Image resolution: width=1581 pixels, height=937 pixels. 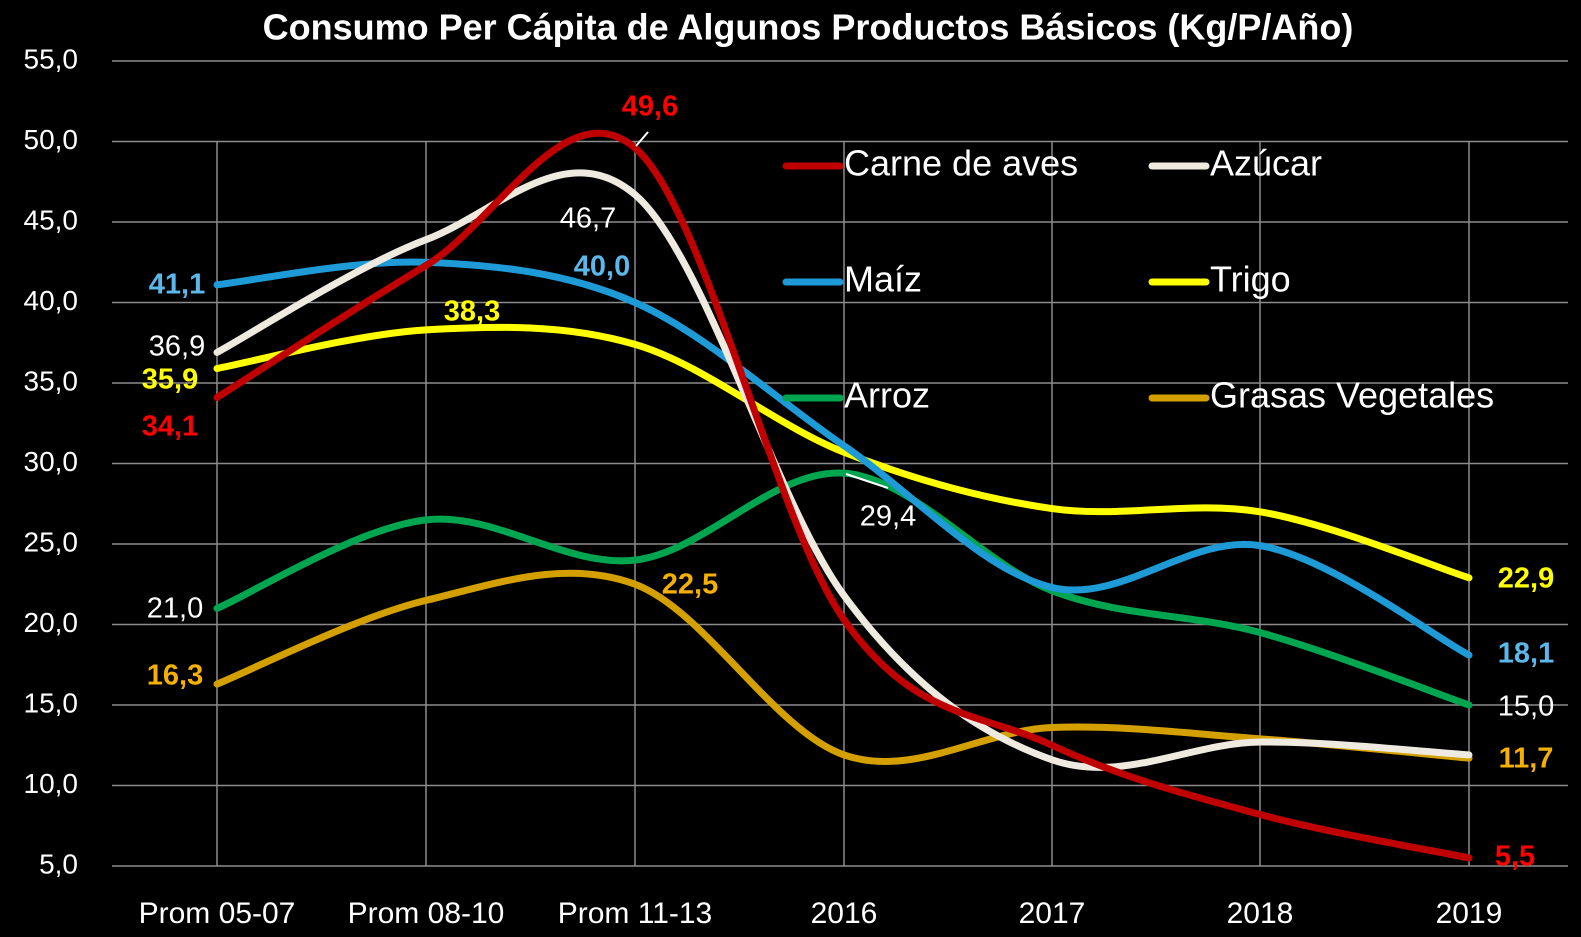 I want to click on data-label: 11,7, so click(x=1526, y=759).